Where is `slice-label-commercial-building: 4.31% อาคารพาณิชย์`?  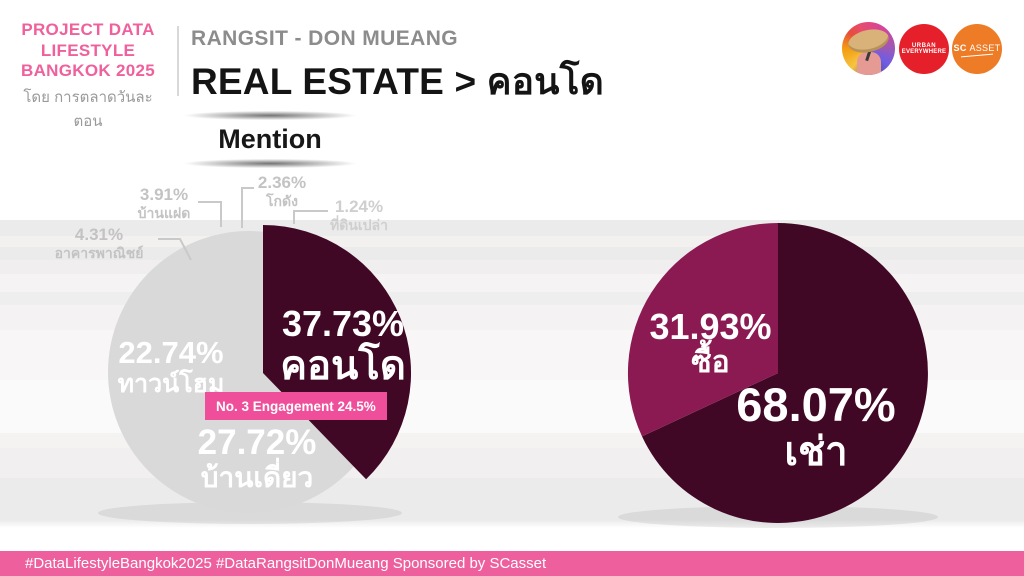
slice-label-commercial-building: 4.31% อาคารพาณิชย์ is located at coordinates (99, 243).